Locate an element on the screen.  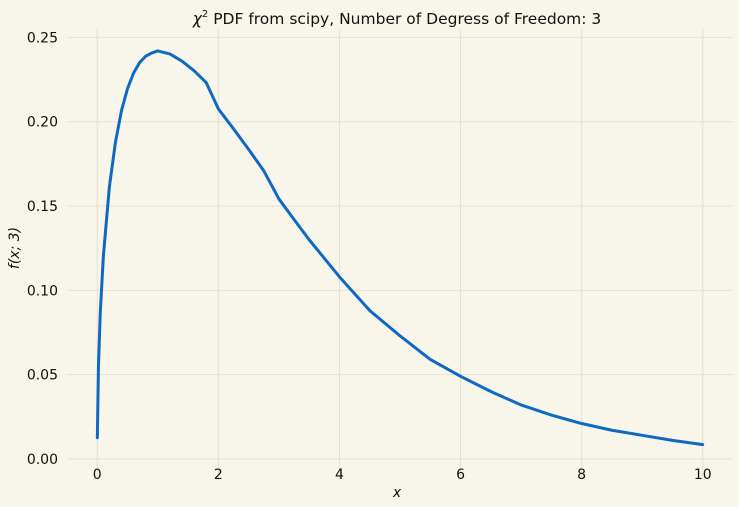
y-tick-label: 0.10 is located at coordinates (42, 291).